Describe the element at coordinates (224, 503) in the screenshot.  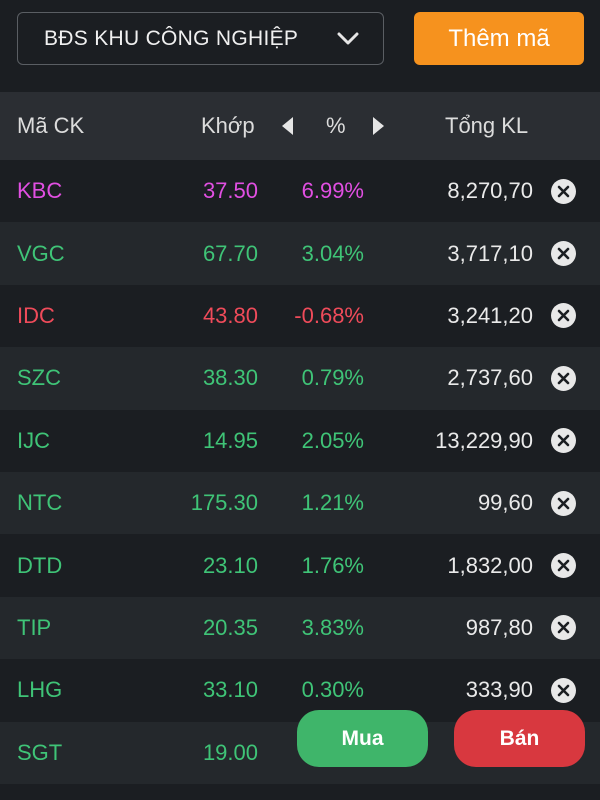
I see `match-price: 175.30` at that location.